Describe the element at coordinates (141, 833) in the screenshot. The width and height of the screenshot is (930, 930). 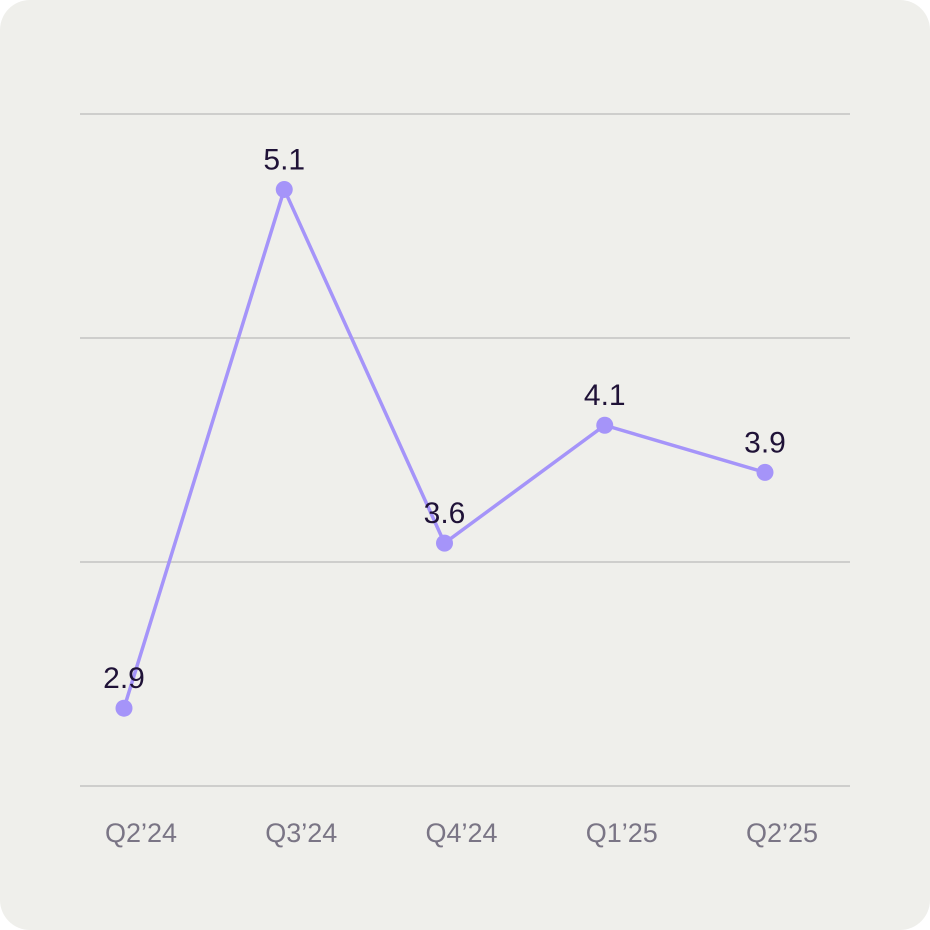
I see `x-tick-label: Q2’24` at that location.